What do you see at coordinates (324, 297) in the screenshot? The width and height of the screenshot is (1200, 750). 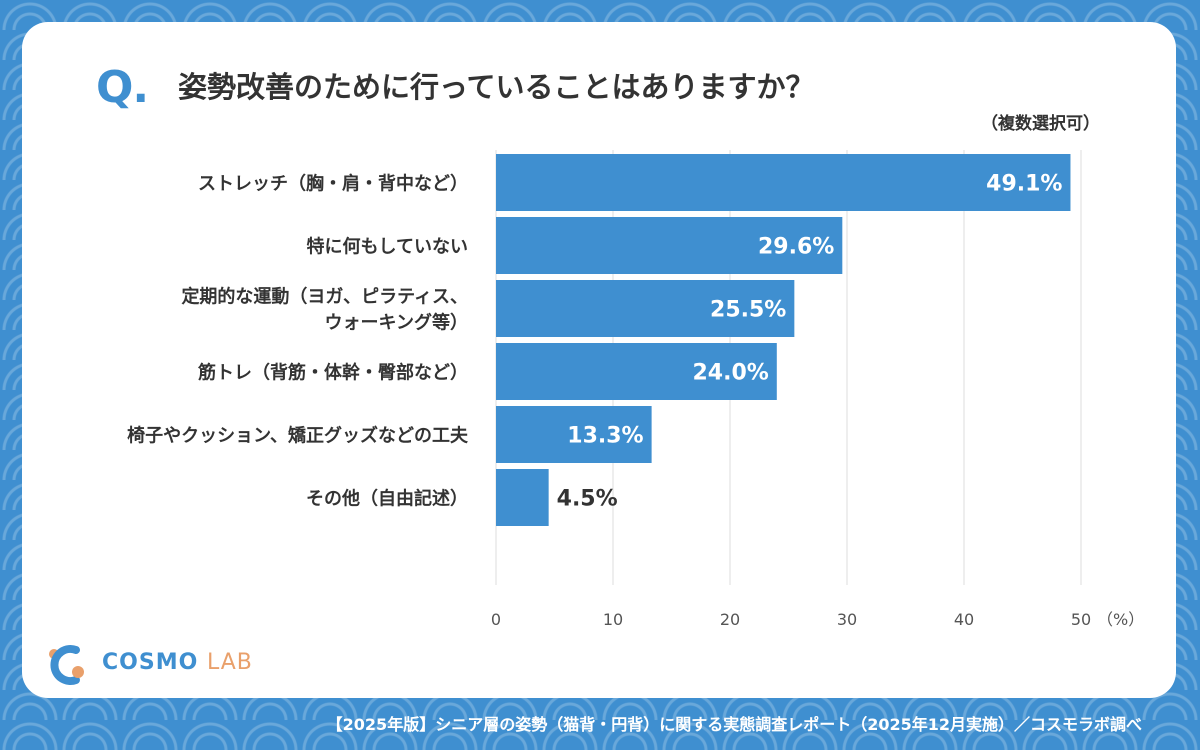 I see `category-label: 定期的な運動（ヨガ、ピラティス、` at bounding box center [324, 297].